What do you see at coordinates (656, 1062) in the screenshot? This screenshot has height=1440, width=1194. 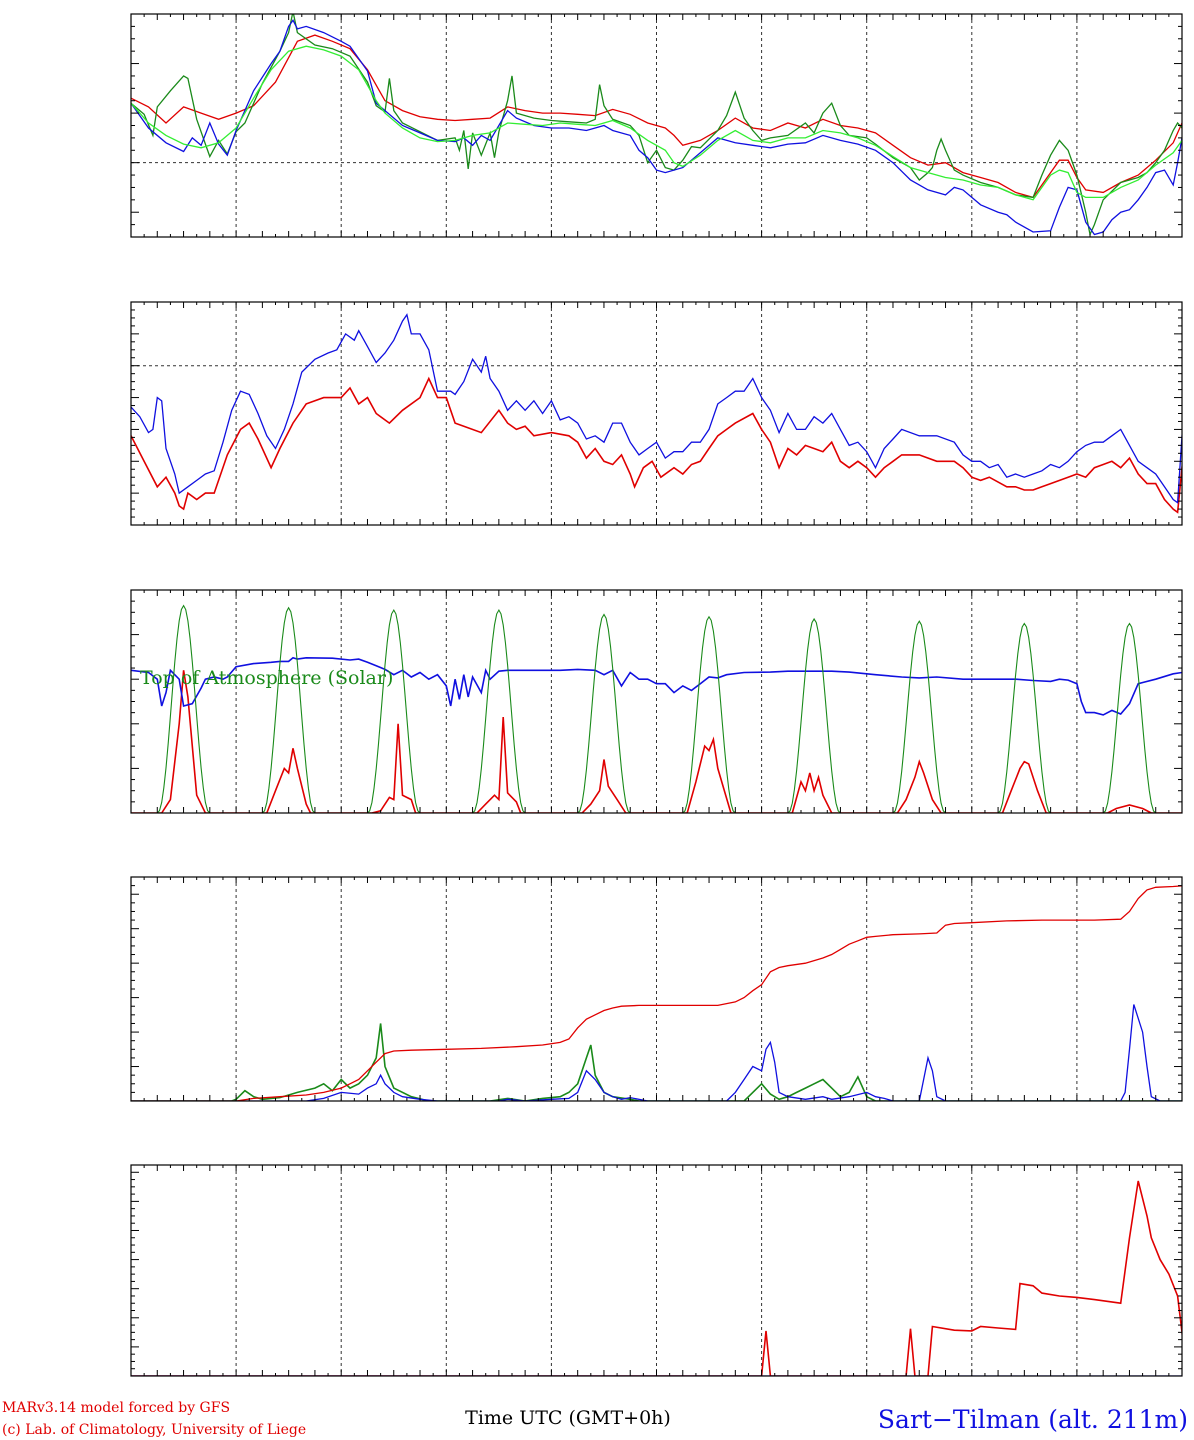 I see `series-line-liquid-precip-mm-h` at bounding box center [656, 1062].